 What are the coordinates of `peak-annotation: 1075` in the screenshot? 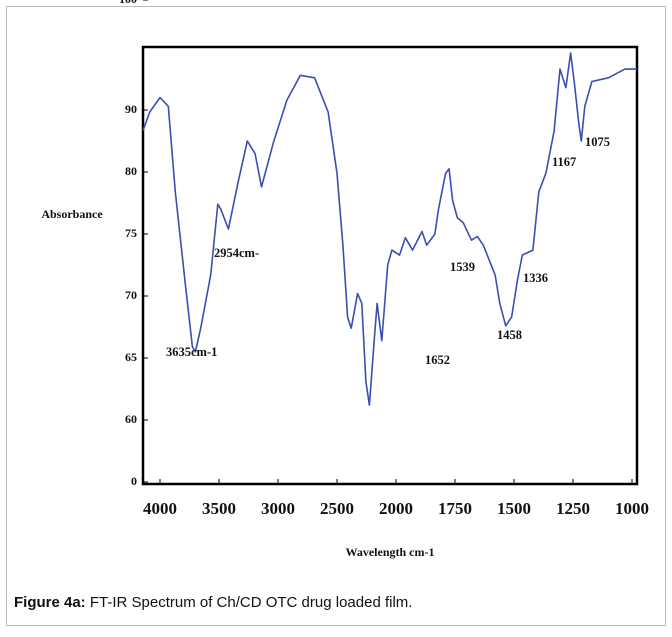 It's located at (597, 142).